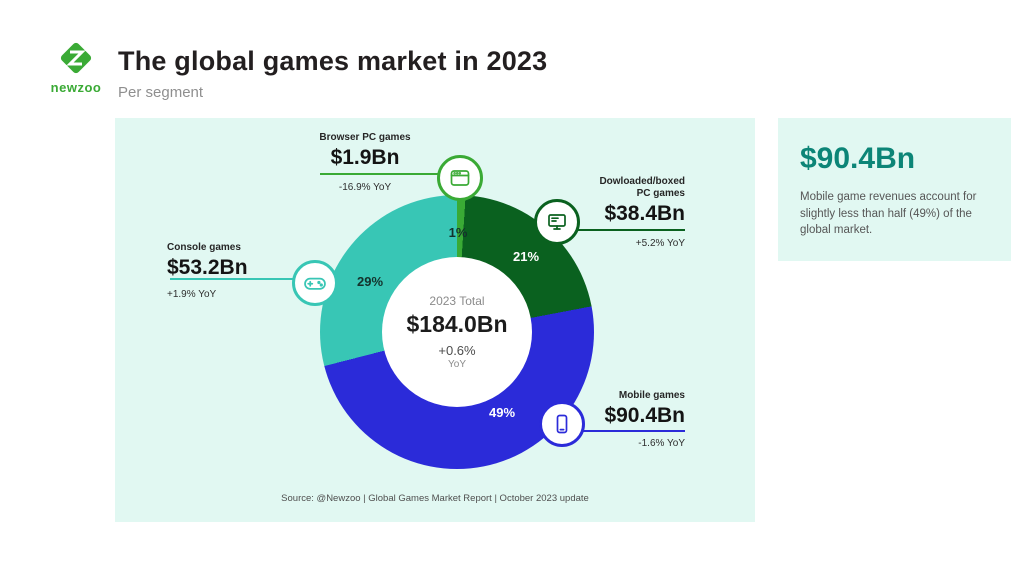 The height and width of the screenshot is (576, 1024). Describe the element at coordinates (370, 281) in the screenshot. I see `slice-label-console: 29%` at that location.